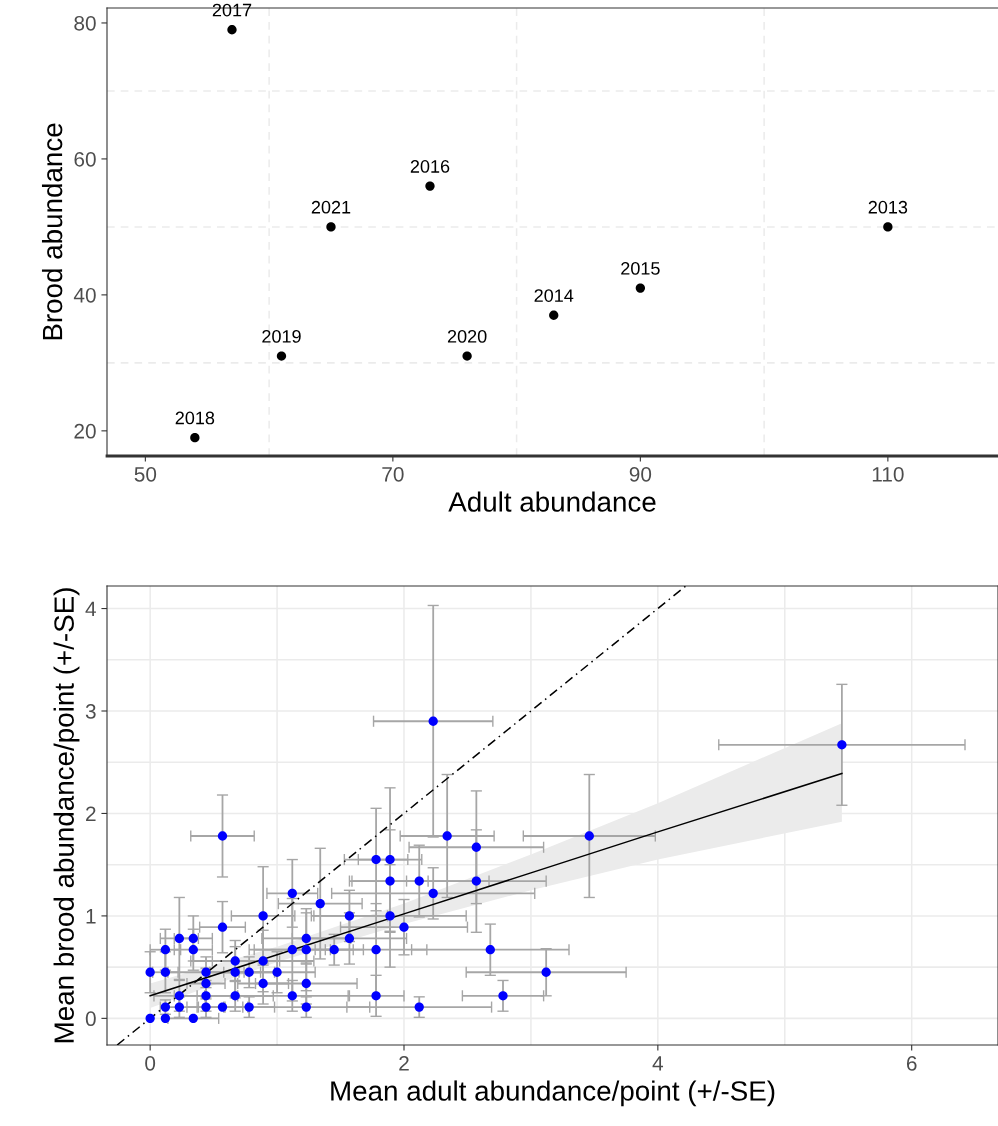 The image size is (998, 1126). I want to click on annotation: 2018, so click(195, 418).